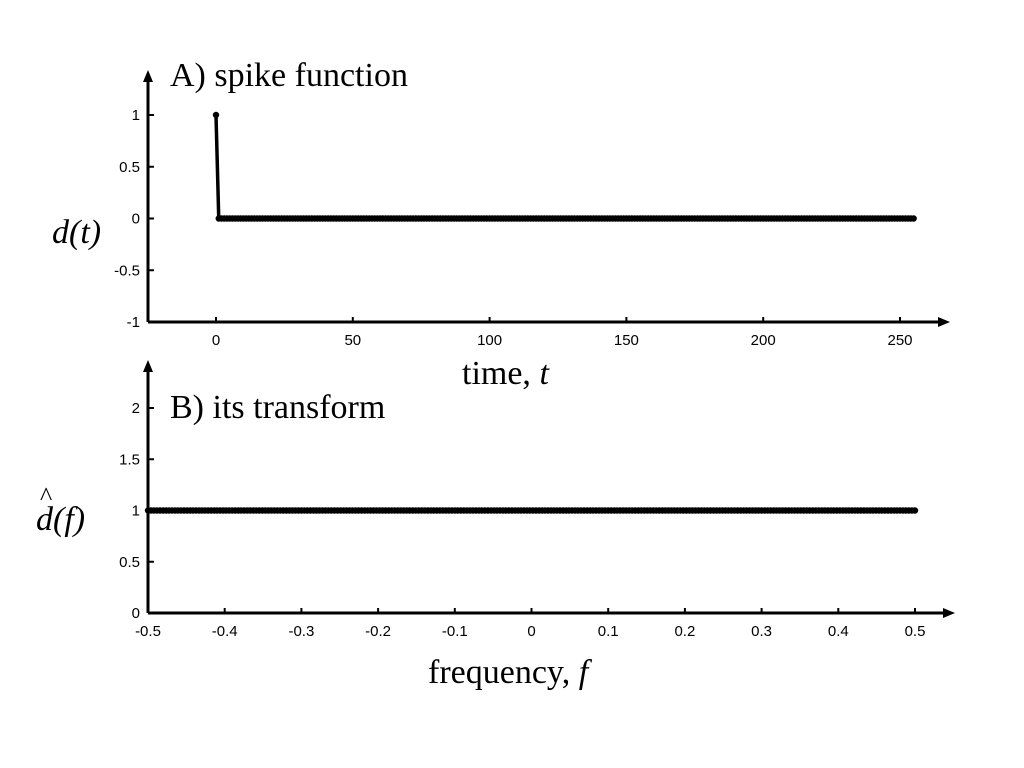  Describe the element at coordinates (503, 672) in the screenshot. I see `panel-b-xlabel-text: frequency,` at that location.